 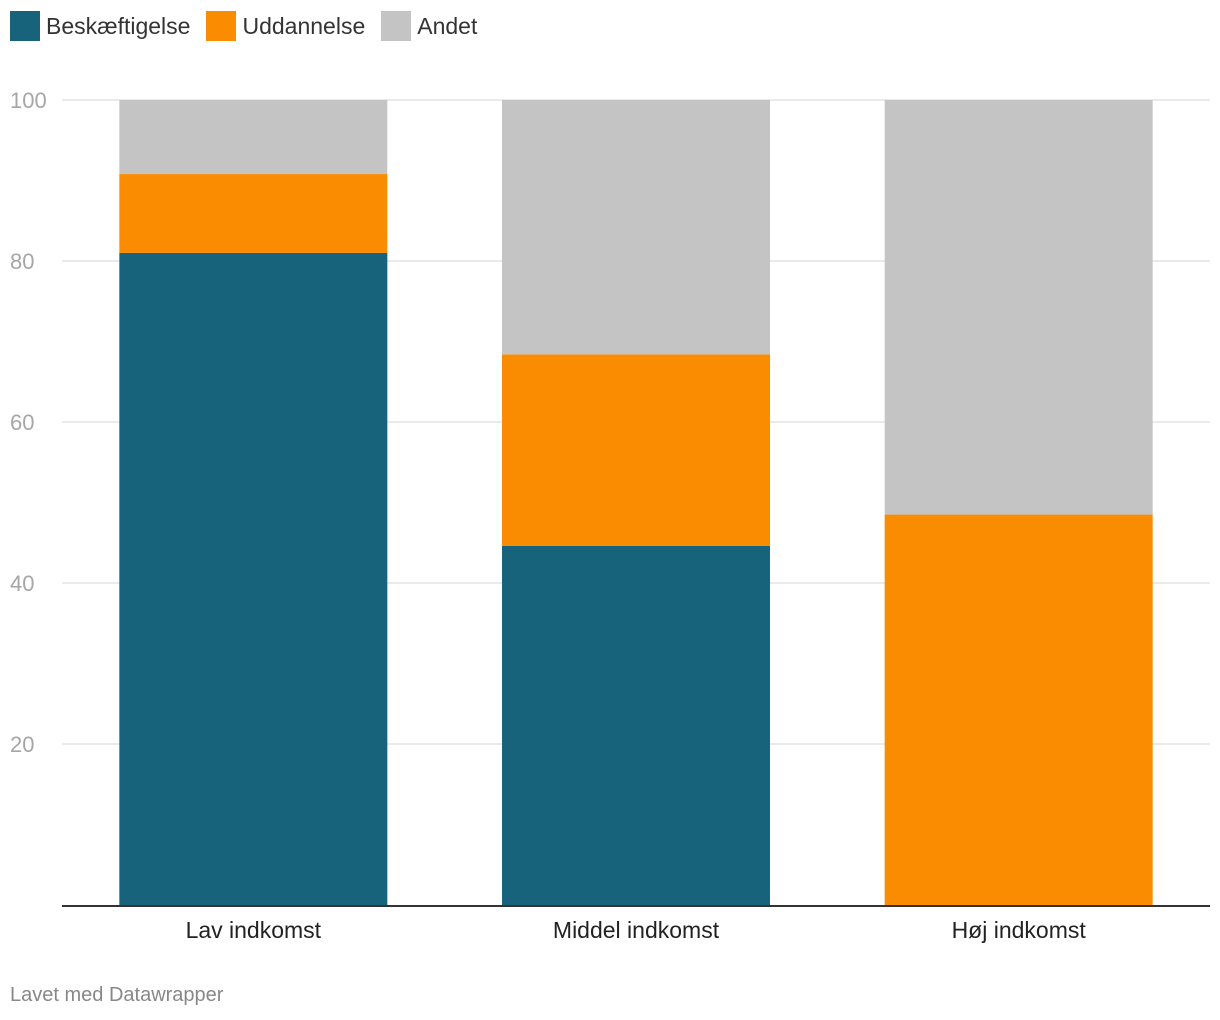 What do you see at coordinates (636, 227) in the screenshot?
I see `bar-1-andet` at bounding box center [636, 227].